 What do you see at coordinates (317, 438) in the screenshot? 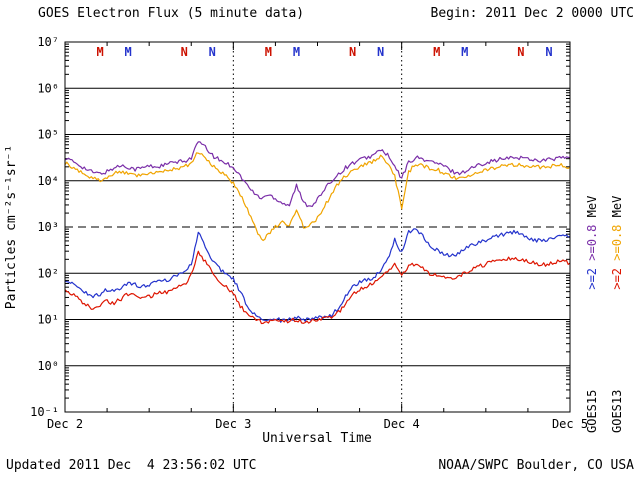
I see `x-axis-label: Universal Time` at bounding box center [317, 438].